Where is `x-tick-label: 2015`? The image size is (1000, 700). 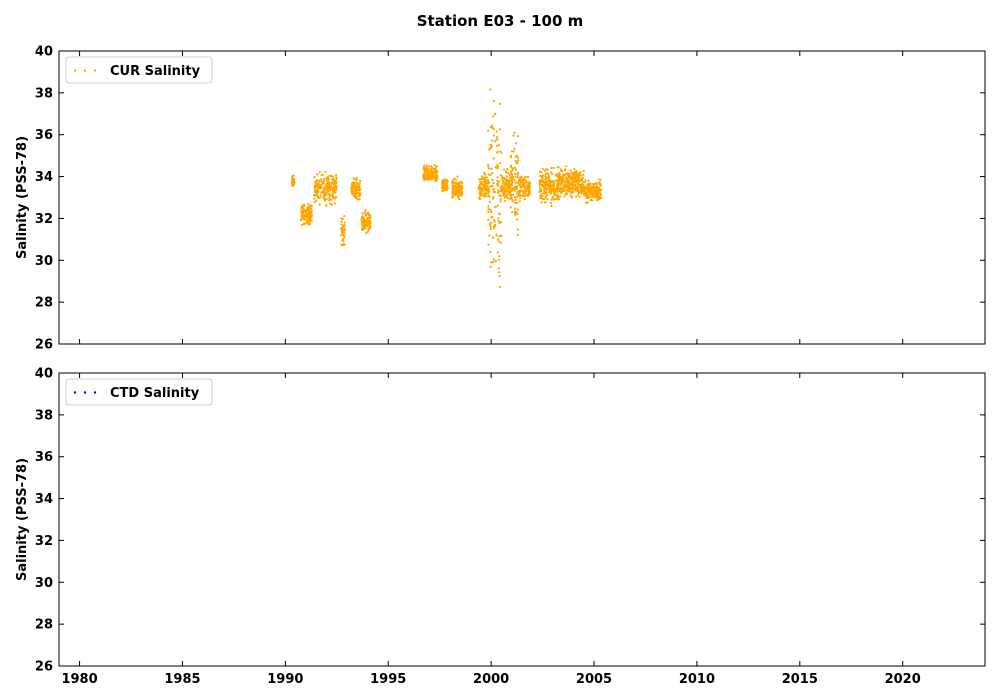 x-tick-label: 2015 is located at coordinates (800, 679).